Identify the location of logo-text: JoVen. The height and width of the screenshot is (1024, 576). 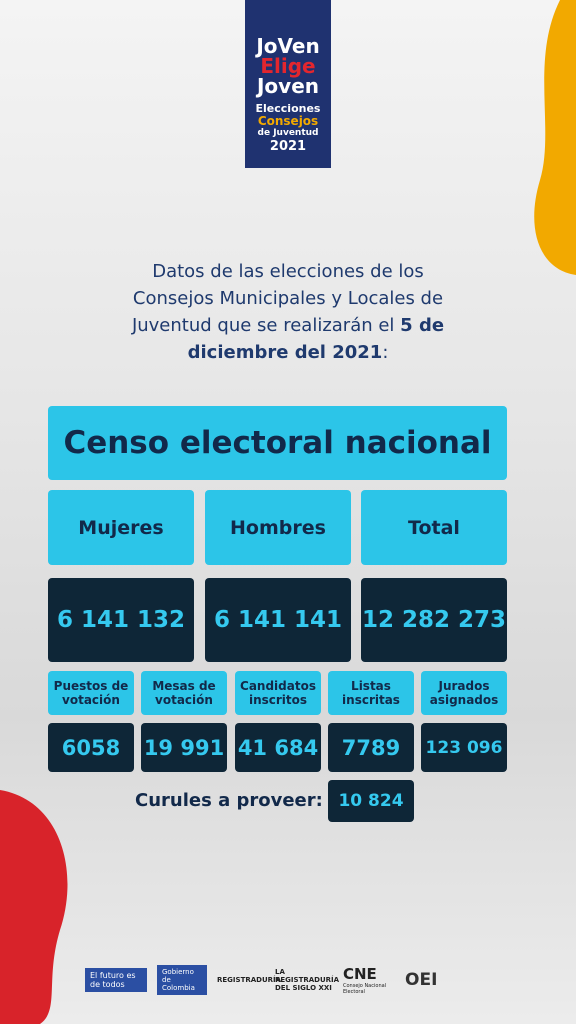
(288, 46).